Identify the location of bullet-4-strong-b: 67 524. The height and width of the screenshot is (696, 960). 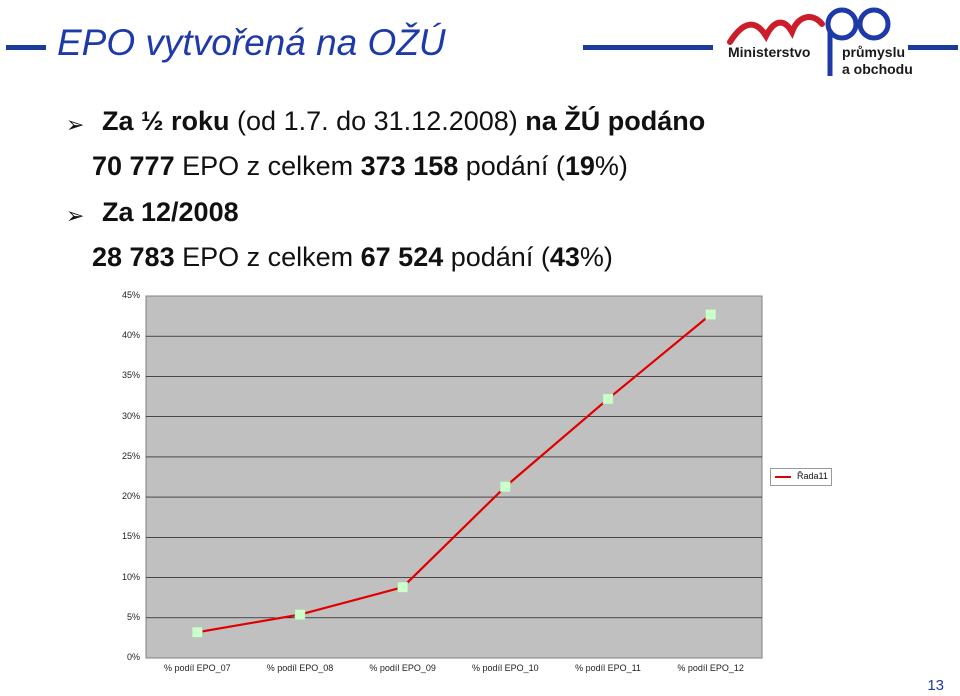
(402, 257).